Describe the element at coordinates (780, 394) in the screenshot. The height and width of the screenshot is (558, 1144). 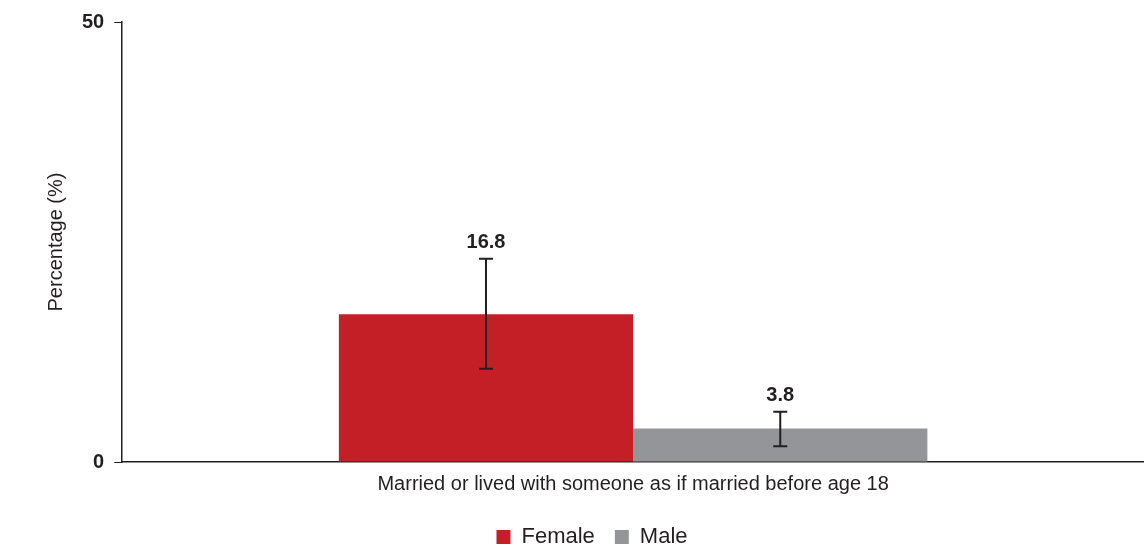
I see `data-label: 3.8` at that location.